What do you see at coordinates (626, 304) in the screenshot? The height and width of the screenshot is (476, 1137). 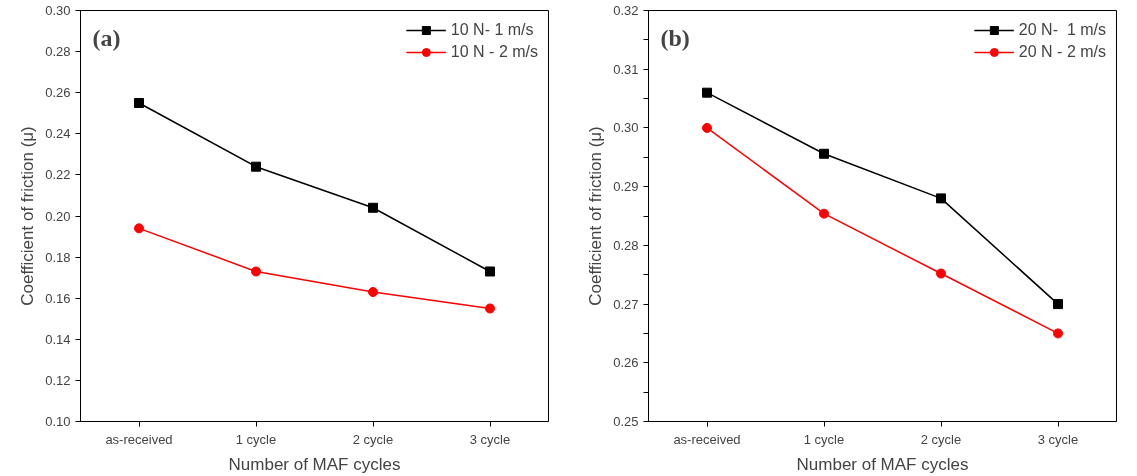 I see `y-tick-label: 0.27` at bounding box center [626, 304].